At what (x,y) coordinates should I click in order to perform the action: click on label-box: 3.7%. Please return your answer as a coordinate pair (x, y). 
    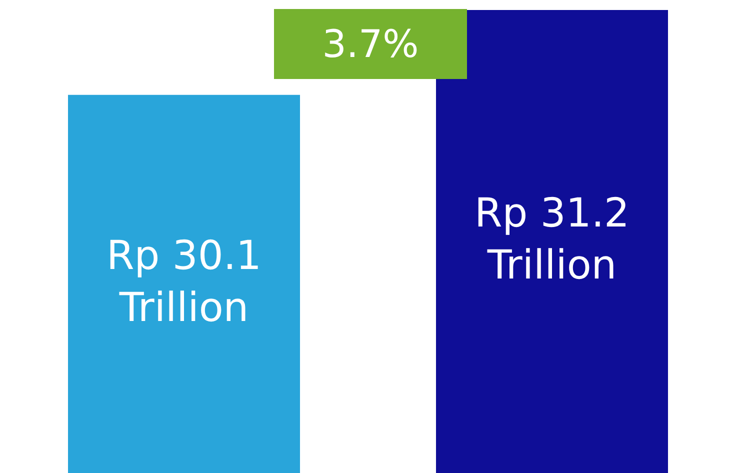
    Looking at the image, I should click on (370, 44).